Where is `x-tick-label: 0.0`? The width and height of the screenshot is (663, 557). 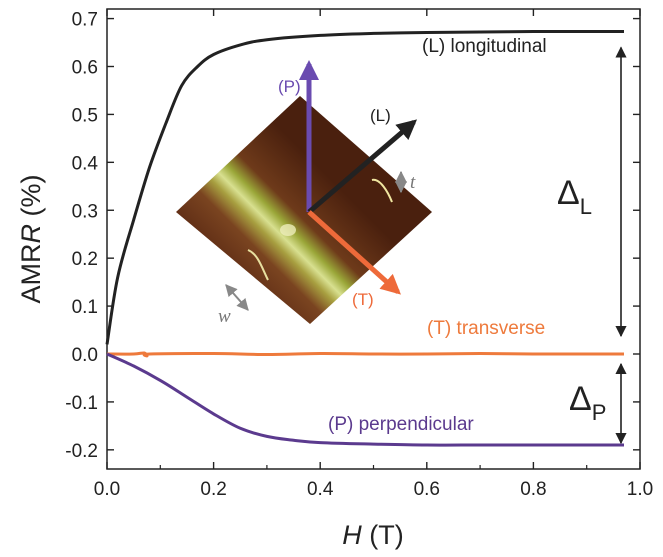
x-tick-label: 0.0 is located at coordinates (107, 489).